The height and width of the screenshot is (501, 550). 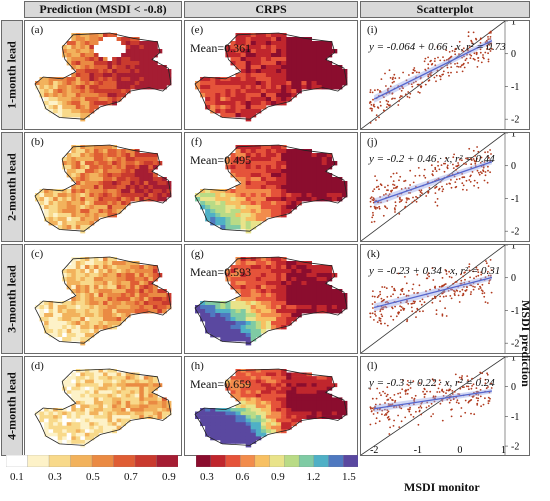 I want to click on x-tick-label: -2, so click(x=374, y=450).